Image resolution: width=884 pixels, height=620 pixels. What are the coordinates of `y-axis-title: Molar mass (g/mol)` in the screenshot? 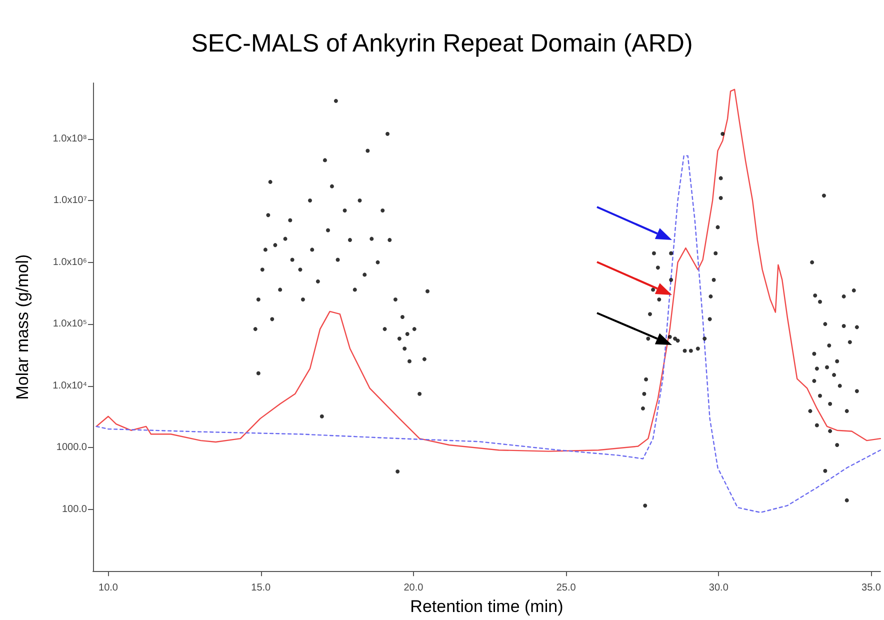 It's located at (22, 327).